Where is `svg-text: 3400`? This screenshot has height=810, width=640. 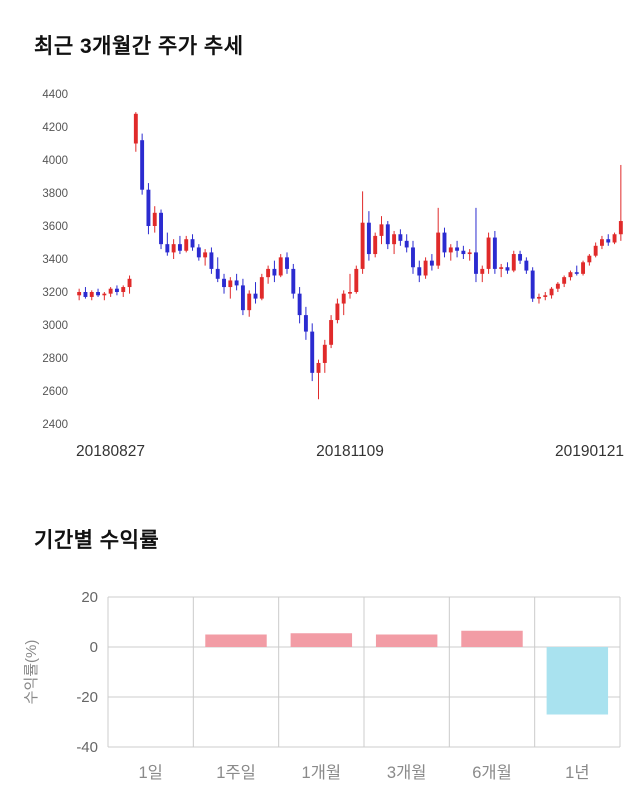
svg-text: 3400 is located at coordinates (55, 260).